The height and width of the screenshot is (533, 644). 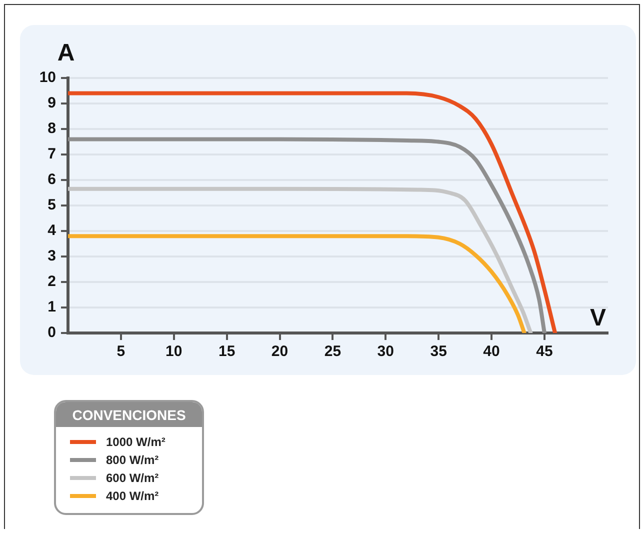 What do you see at coordinates (129, 414) in the screenshot?
I see `legend-title: CONVENCIONES` at bounding box center [129, 414].